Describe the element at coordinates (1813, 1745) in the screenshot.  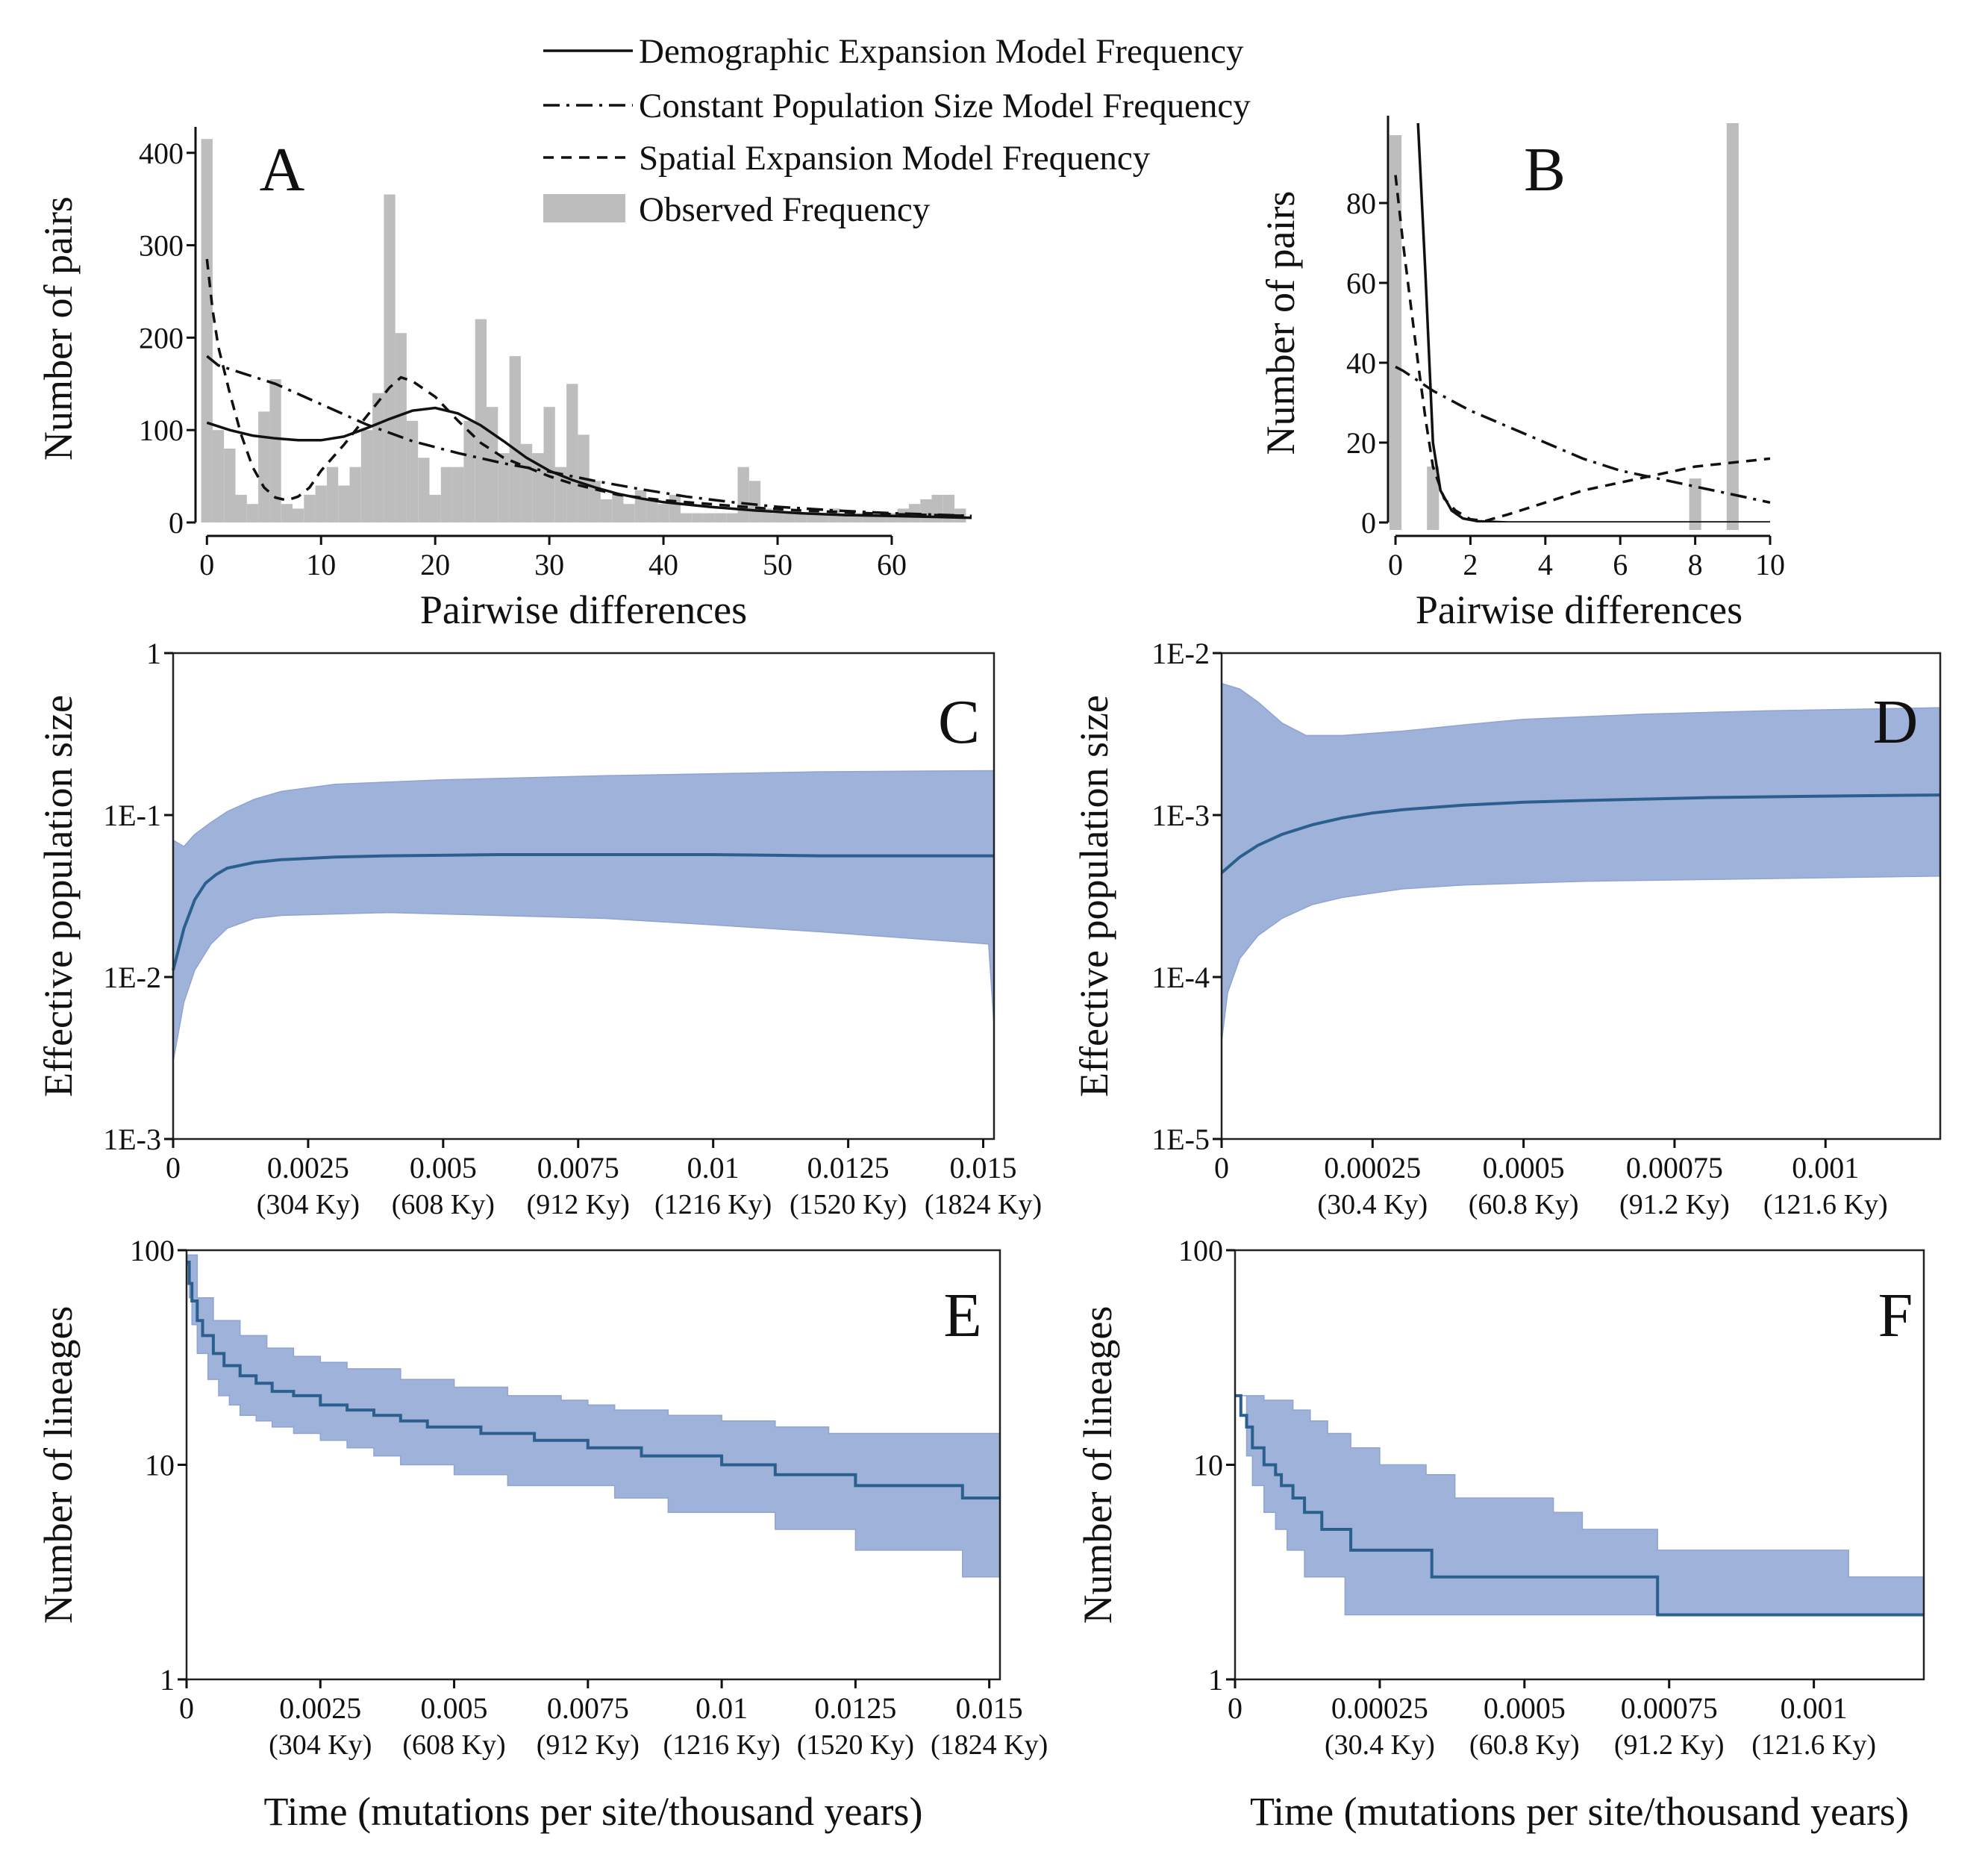
I see `panel-f-x-tick-sublabel: (121.6 Ky)` at that location.